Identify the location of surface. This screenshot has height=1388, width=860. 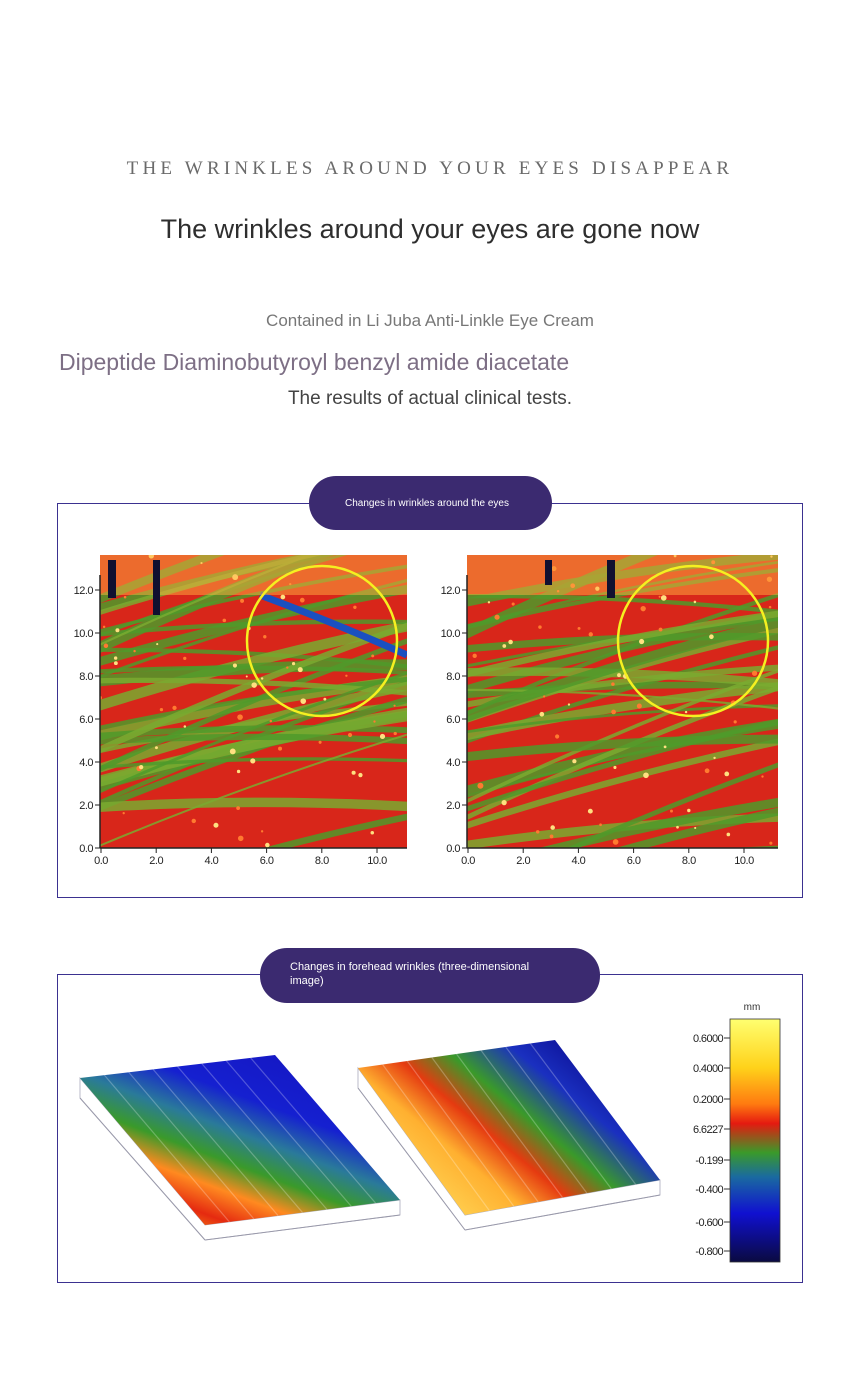
(240, 1140).